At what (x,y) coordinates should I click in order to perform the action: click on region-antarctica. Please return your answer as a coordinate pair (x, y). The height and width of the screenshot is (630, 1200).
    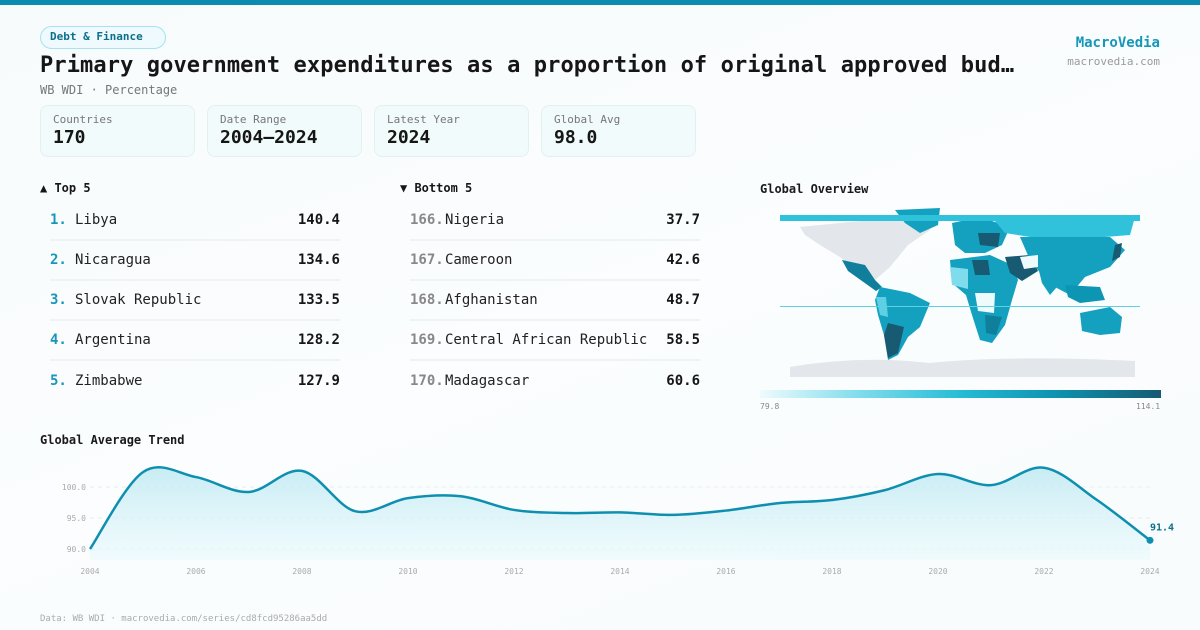
    Looking at the image, I should click on (962, 367).